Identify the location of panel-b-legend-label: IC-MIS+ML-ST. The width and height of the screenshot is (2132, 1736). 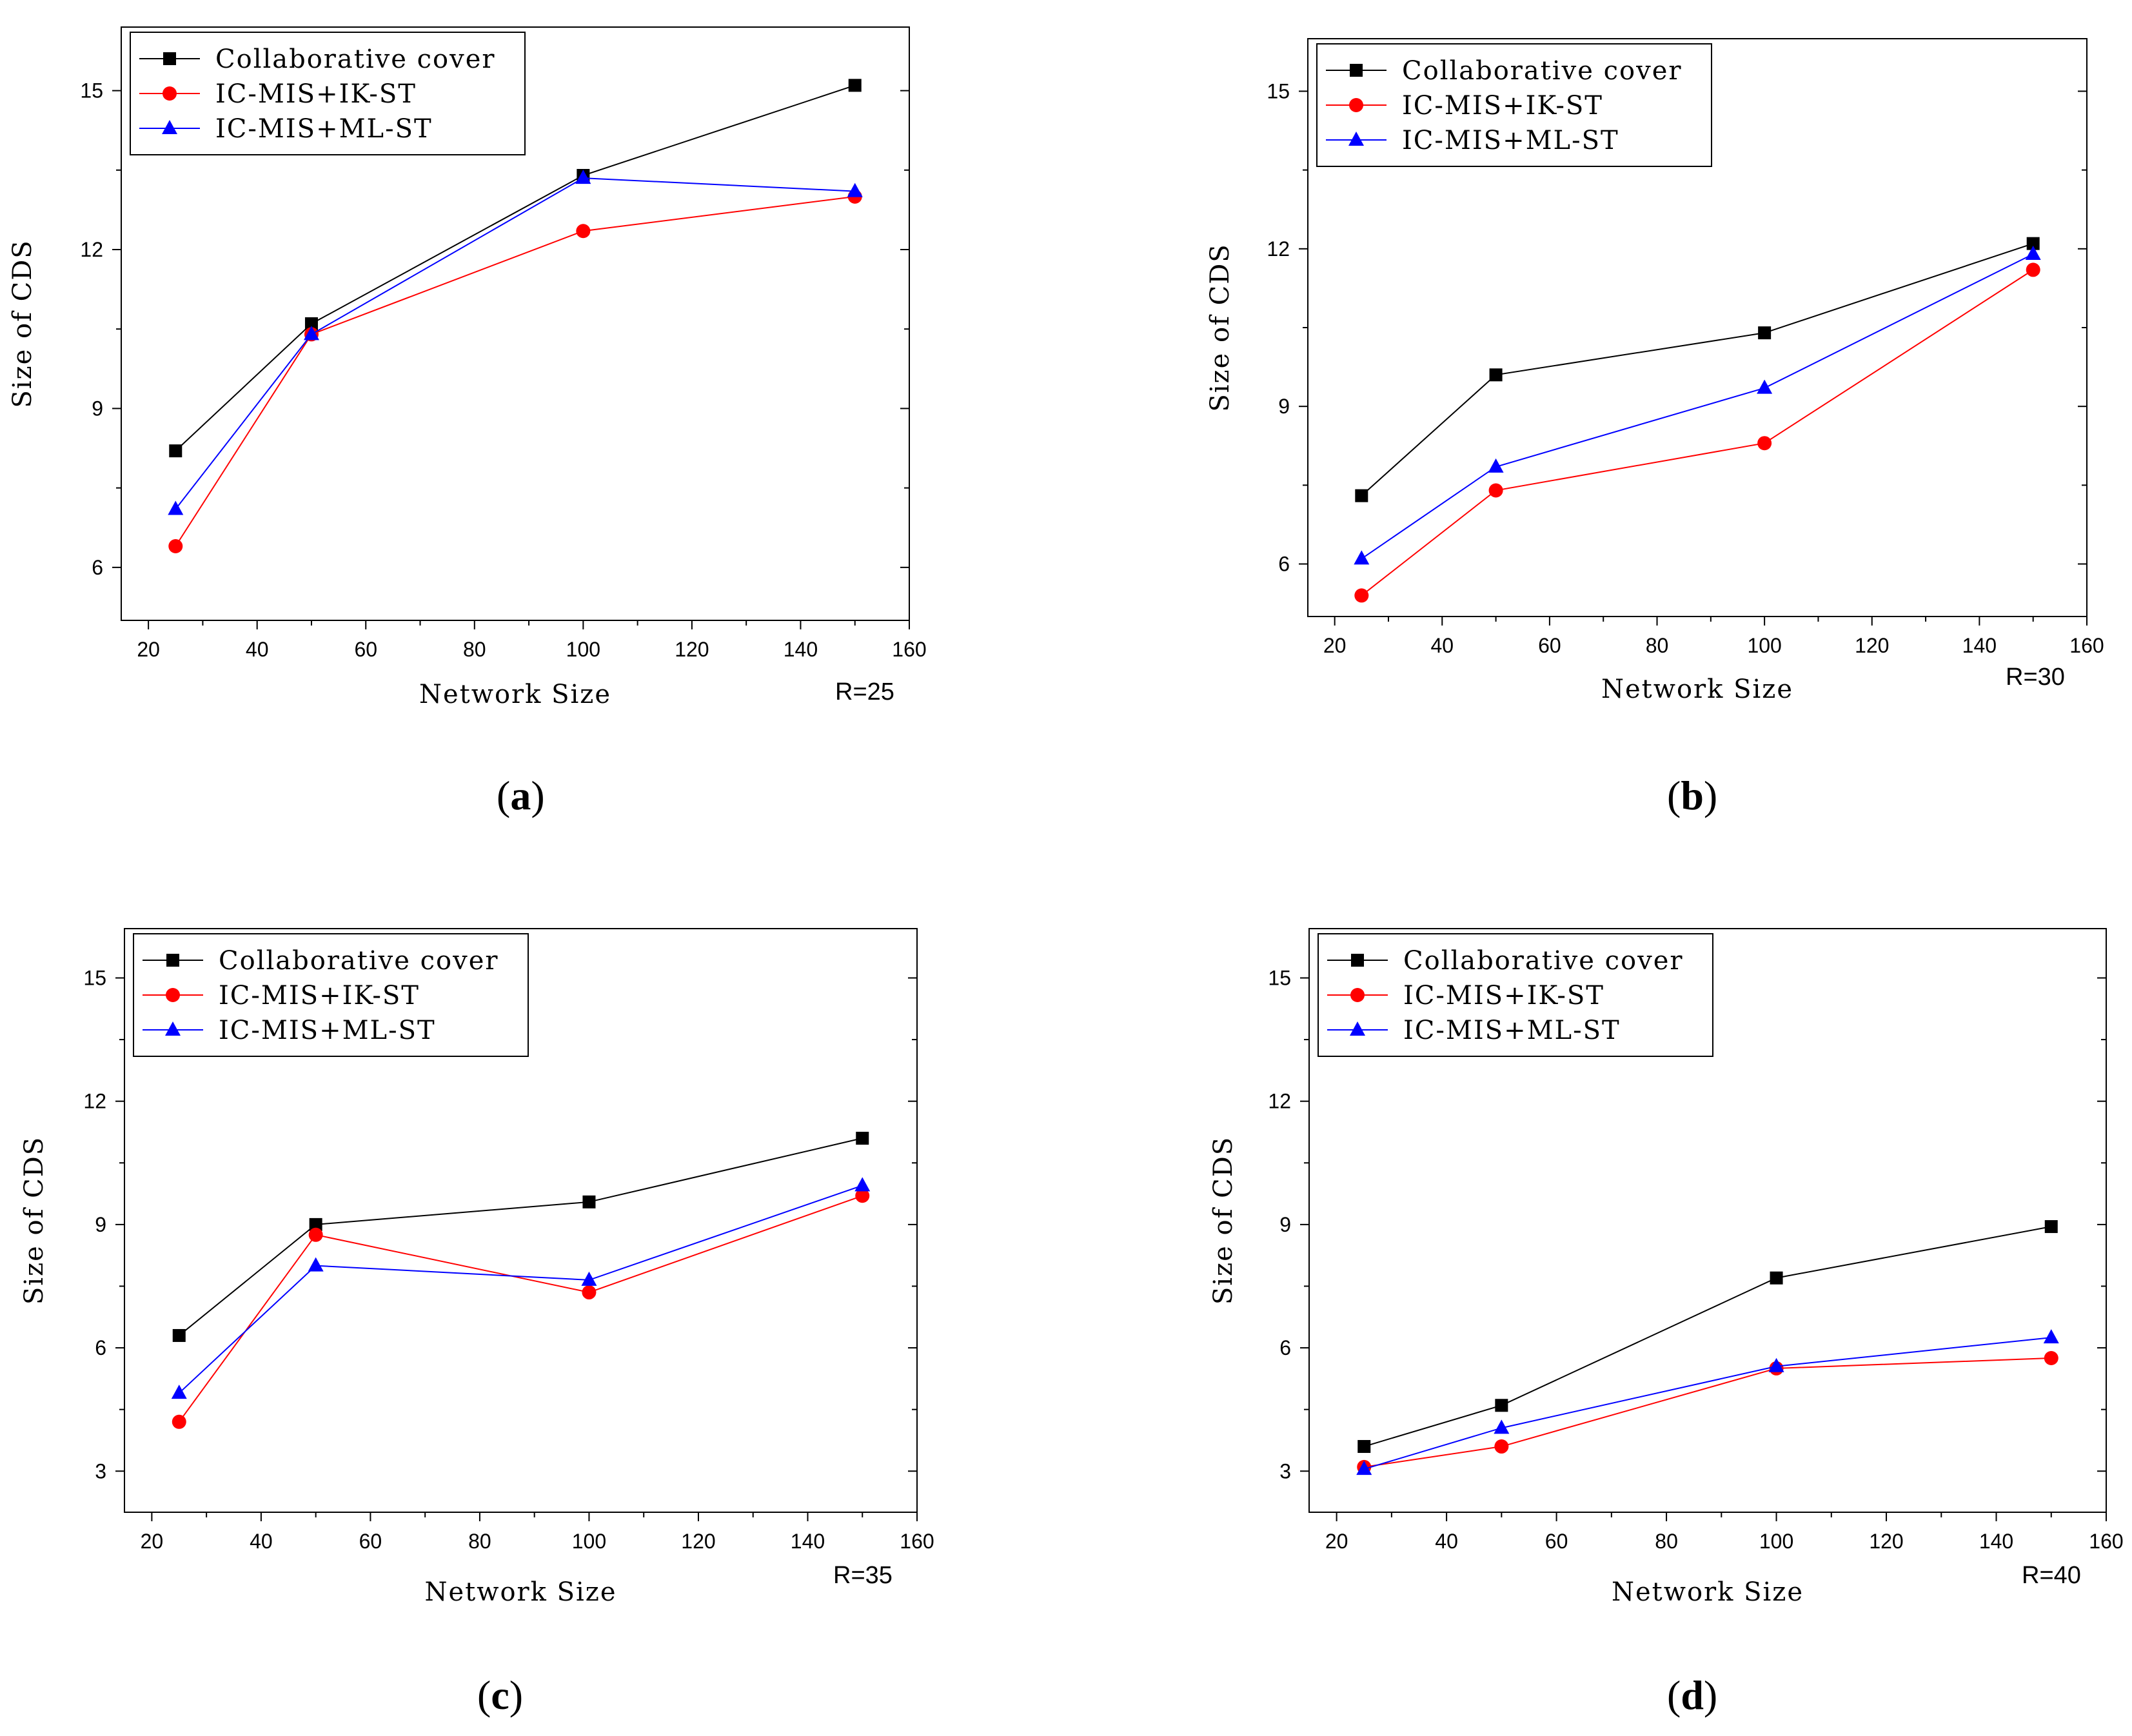
(1510, 140).